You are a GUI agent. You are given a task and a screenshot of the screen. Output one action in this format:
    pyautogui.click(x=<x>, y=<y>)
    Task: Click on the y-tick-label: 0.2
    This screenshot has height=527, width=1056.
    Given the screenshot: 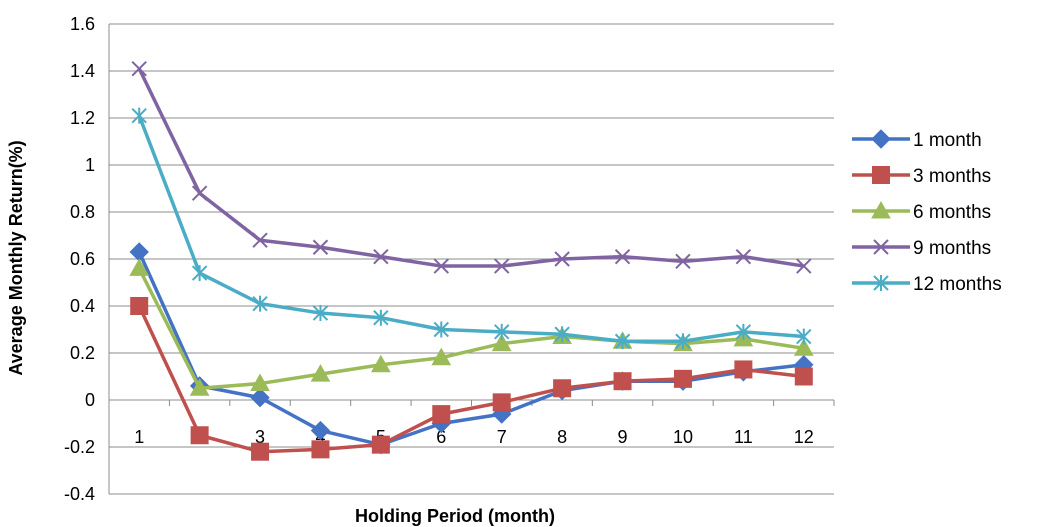 What is the action you would take?
    pyautogui.click(x=82, y=353)
    